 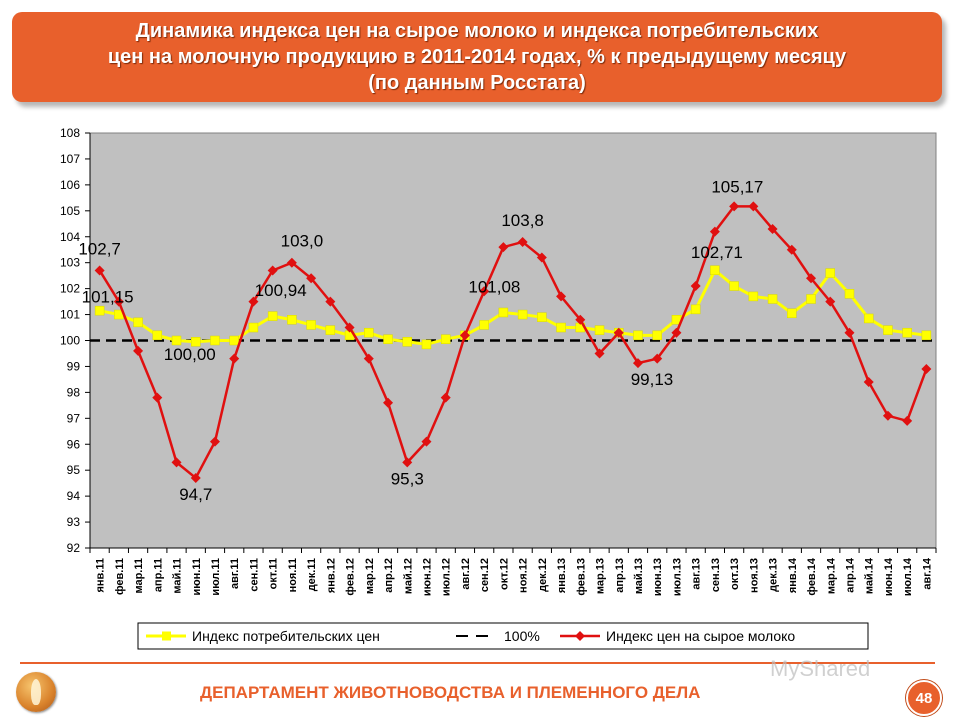 What do you see at coordinates (581, 577) in the screenshot?
I see `x-tick-label: фев.13` at bounding box center [581, 577].